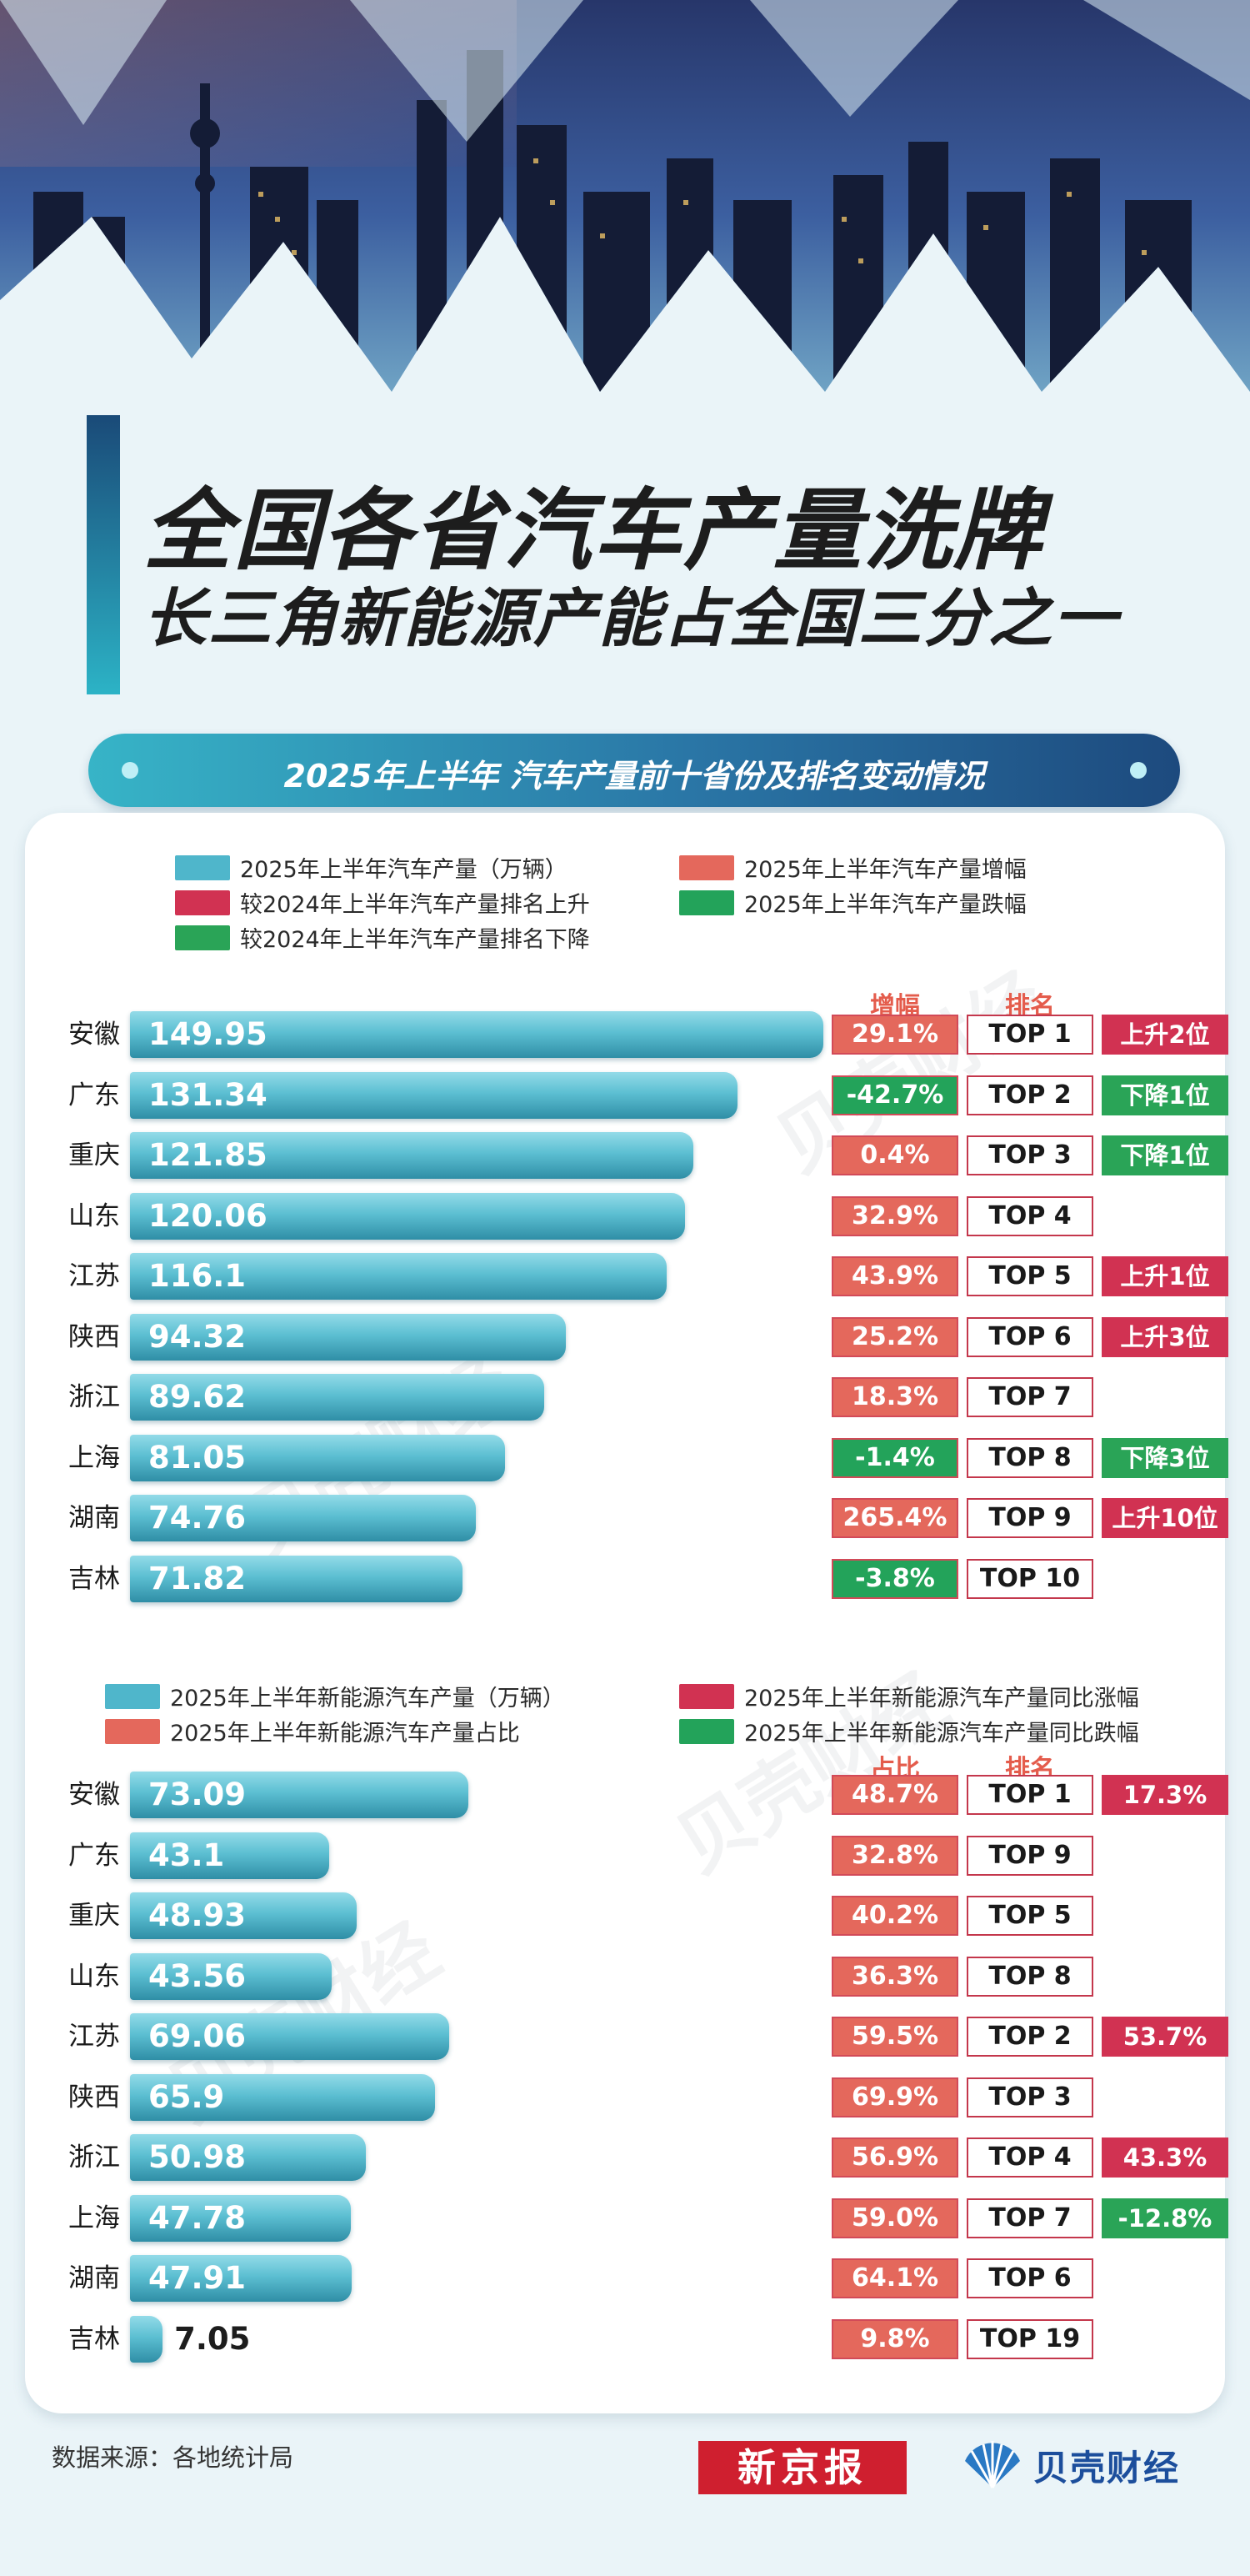 This screenshot has height=2576, width=1250. I want to click on bar-value-label: 121.85, so click(208, 1155).